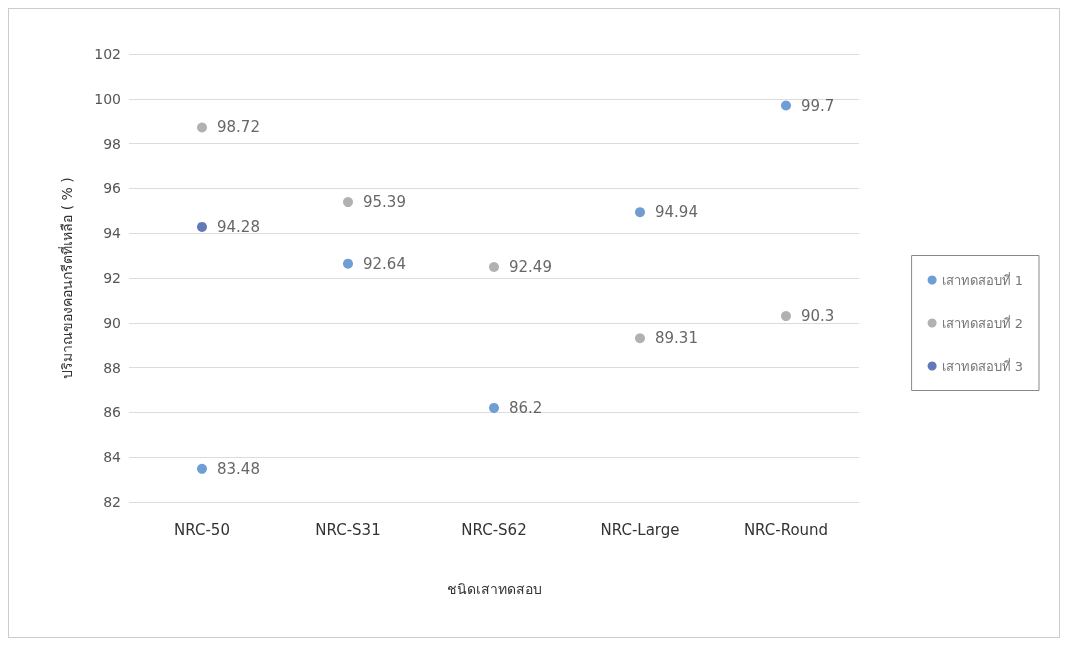  I want to click on data-label: 86.2, so click(526, 407).